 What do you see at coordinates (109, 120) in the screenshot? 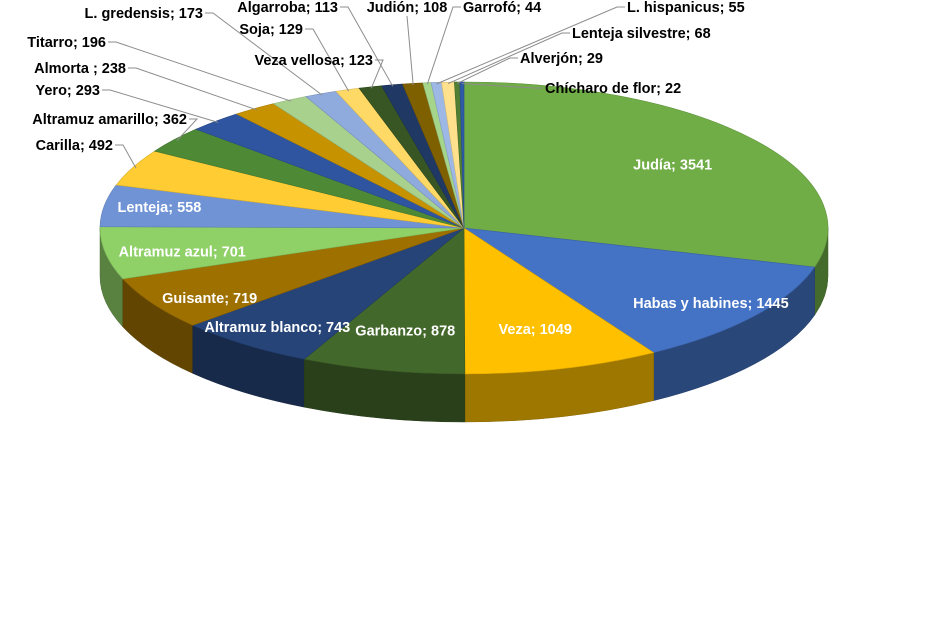
I see `data-label-altramuz-amarillo: Altramuz amarillo; 362` at bounding box center [109, 120].